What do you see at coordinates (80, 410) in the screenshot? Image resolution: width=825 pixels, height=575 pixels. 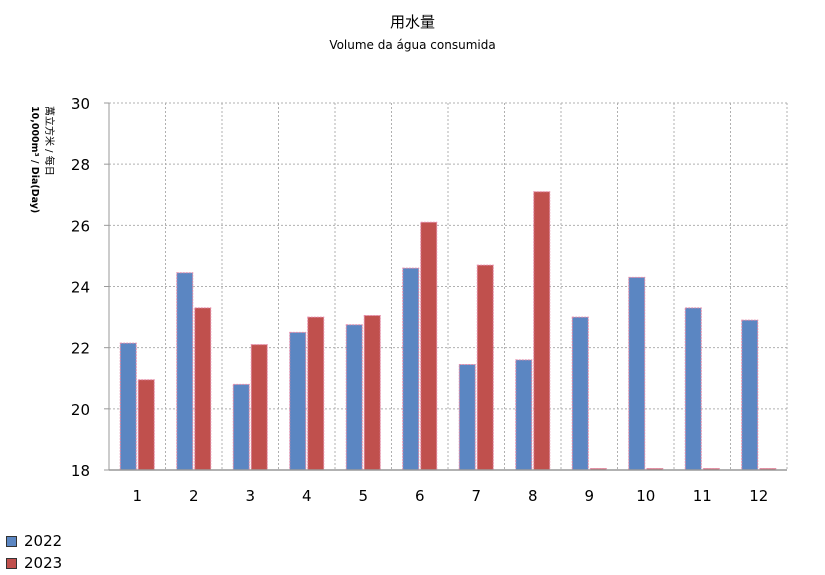 I see `y-tick-label: 20` at bounding box center [80, 410].